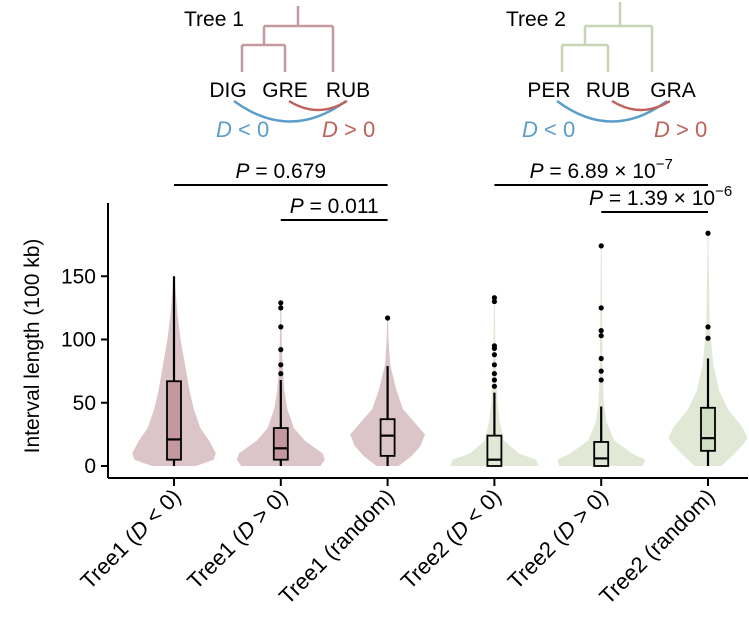 The image size is (749, 624). I want to click on significance-bracket-2: P = 0.011, so click(334, 208).